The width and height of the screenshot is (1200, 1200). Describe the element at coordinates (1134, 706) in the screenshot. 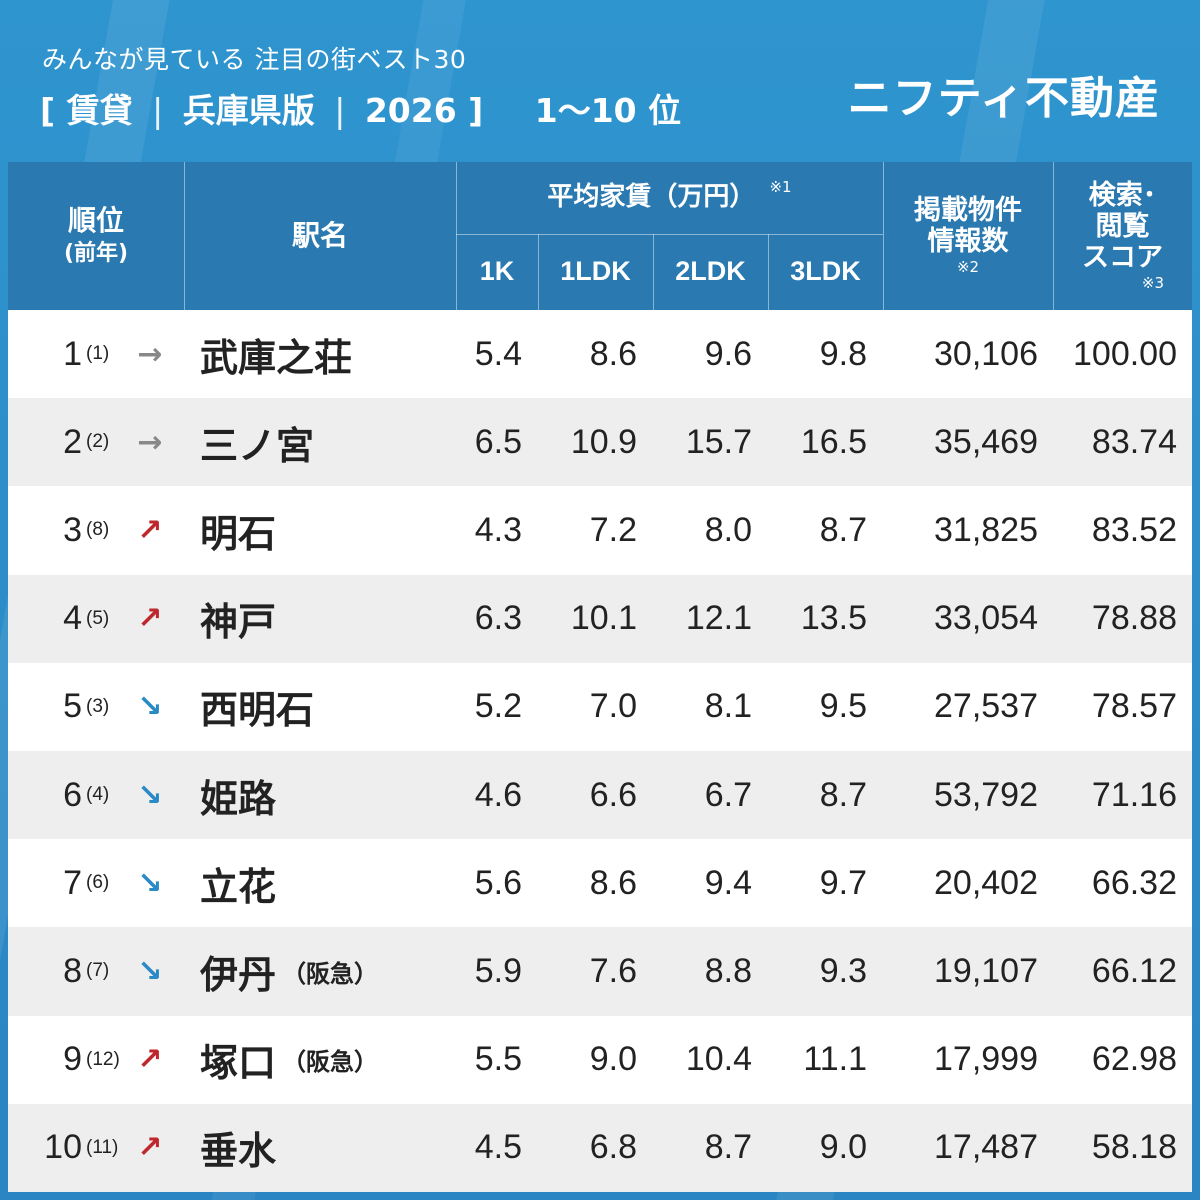

I see `search-score: 78.57` at that location.